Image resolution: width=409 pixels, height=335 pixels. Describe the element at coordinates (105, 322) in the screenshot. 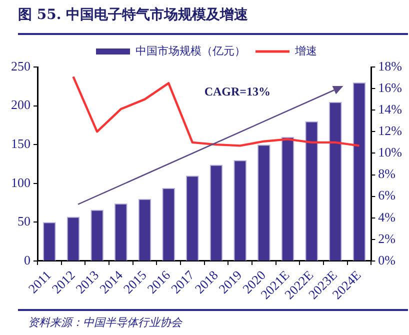

I see `text: 资料来源：中国半导体行业协会` at that location.